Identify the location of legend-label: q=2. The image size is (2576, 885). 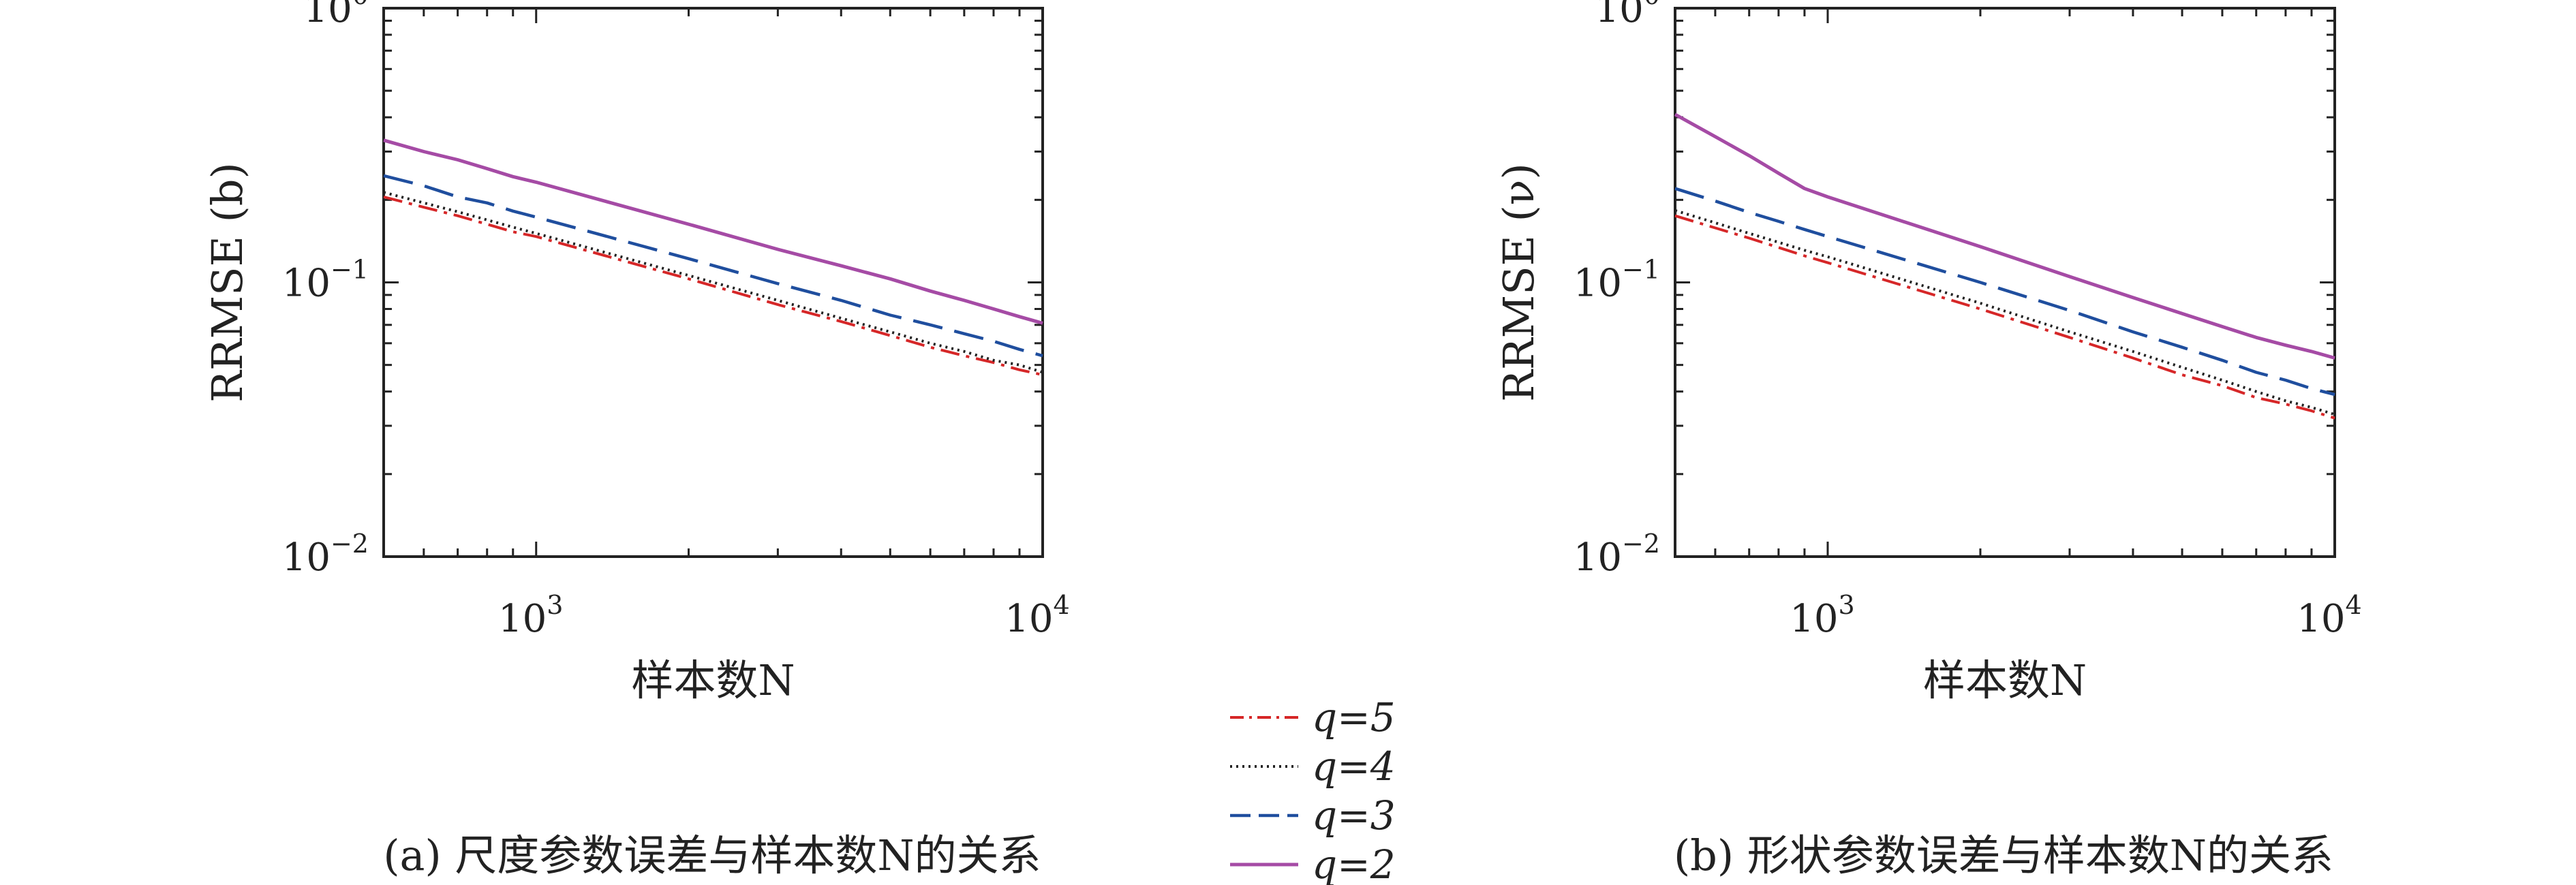
(1354, 863).